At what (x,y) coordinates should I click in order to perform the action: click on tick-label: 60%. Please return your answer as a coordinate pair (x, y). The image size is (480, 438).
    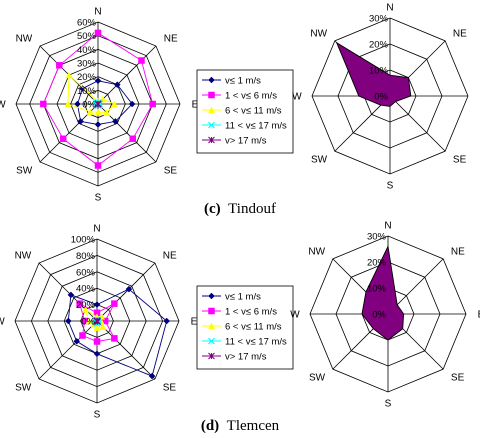
    Looking at the image, I should click on (87, 23).